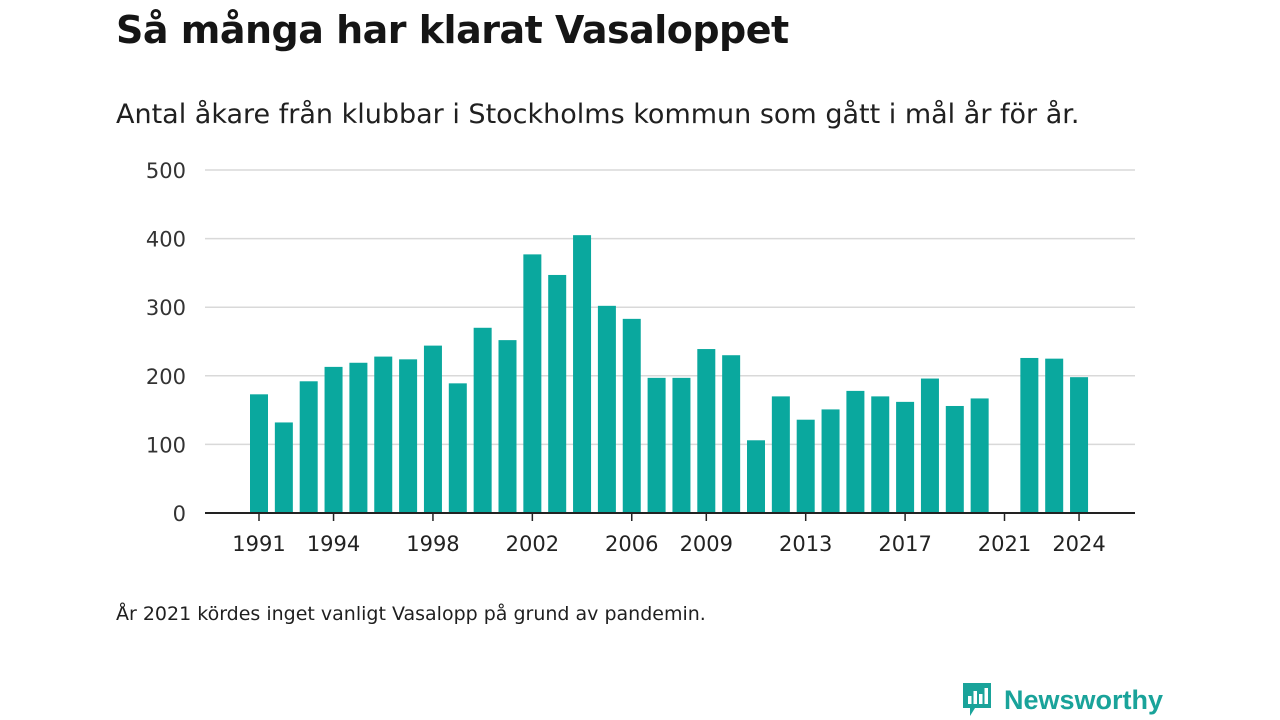  Describe the element at coordinates (432, 544) in the screenshot. I see `x-tick-label: 1998` at that location.